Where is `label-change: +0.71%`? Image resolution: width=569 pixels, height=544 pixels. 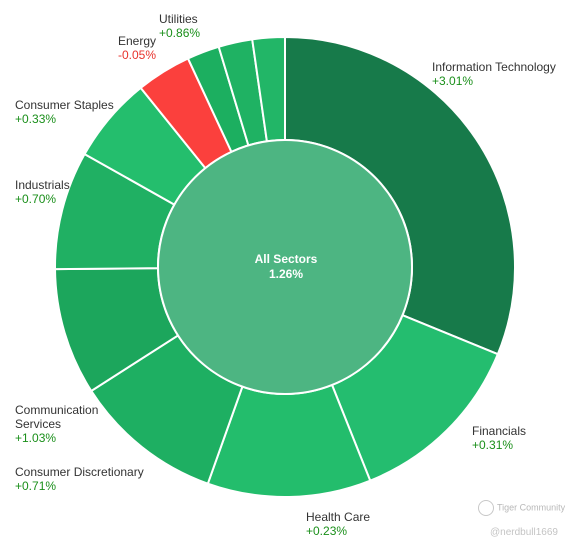
label-change: +0.71% is located at coordinates (36, 486).